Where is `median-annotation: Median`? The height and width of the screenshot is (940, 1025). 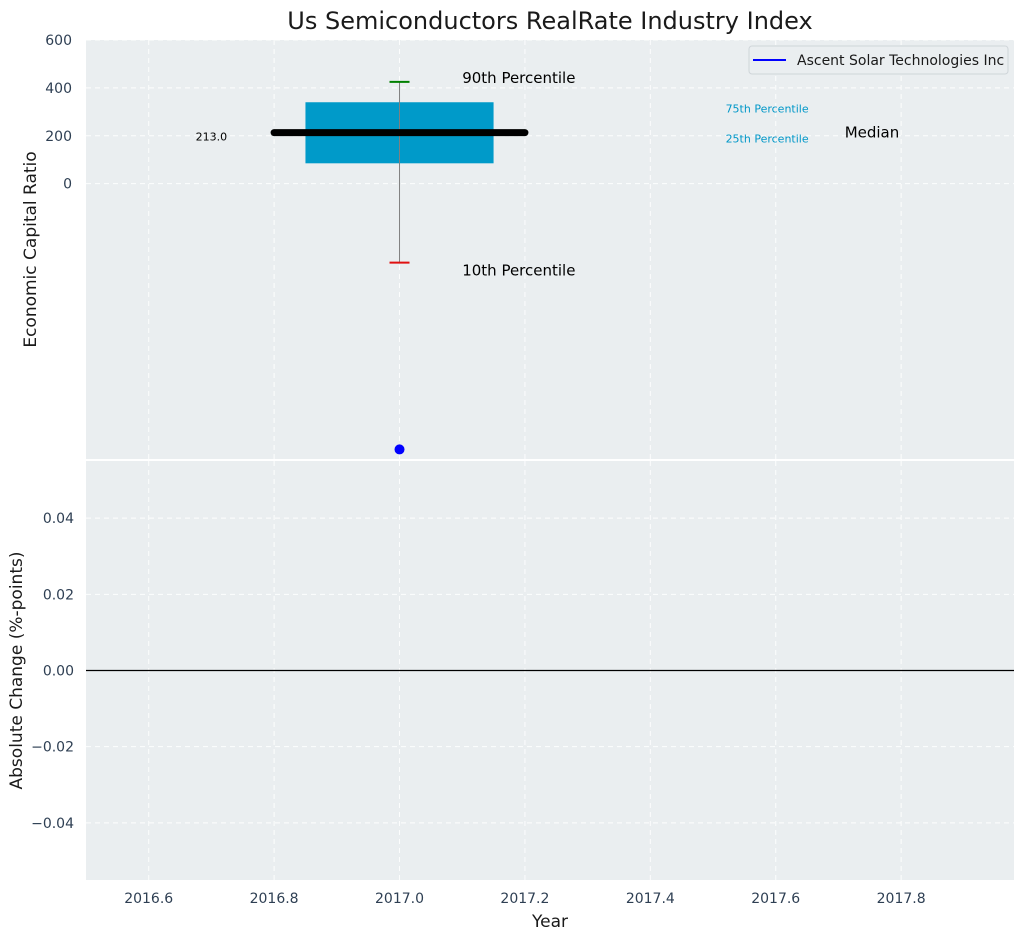
median-annotation: Median is located at coordinates (872, 133).